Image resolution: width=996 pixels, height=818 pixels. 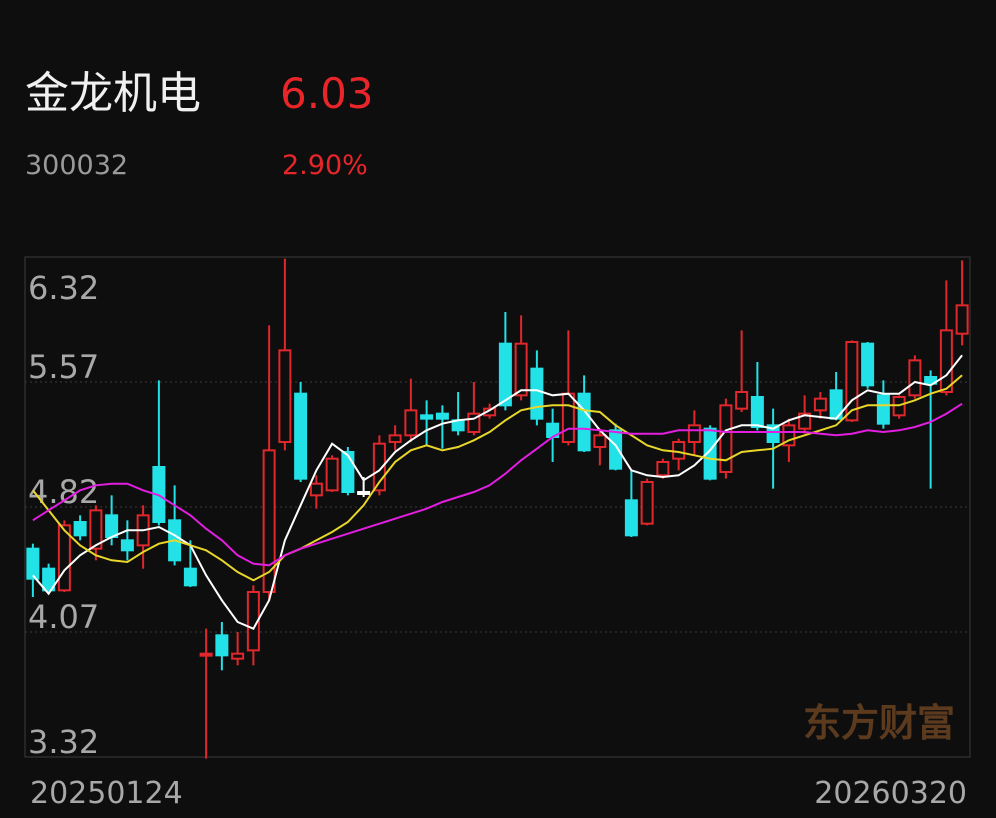 What do you see at coordinates (63, 617) in the screenshot?
I see `y-tick-label: 4.07` at bounding box center [63, 617].